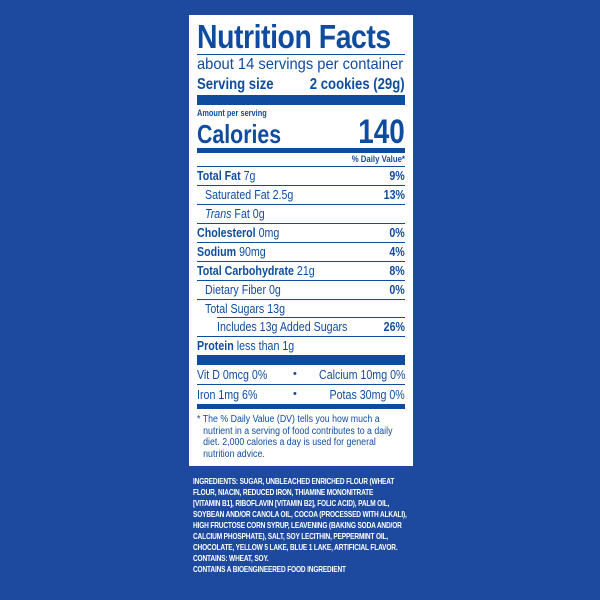 This screenshot has width=600, height=600. What do you see at coordinates (219, 175) in the screenshot?
I see `nutrient-label: Total Fat` at bounding box center [219, 175].